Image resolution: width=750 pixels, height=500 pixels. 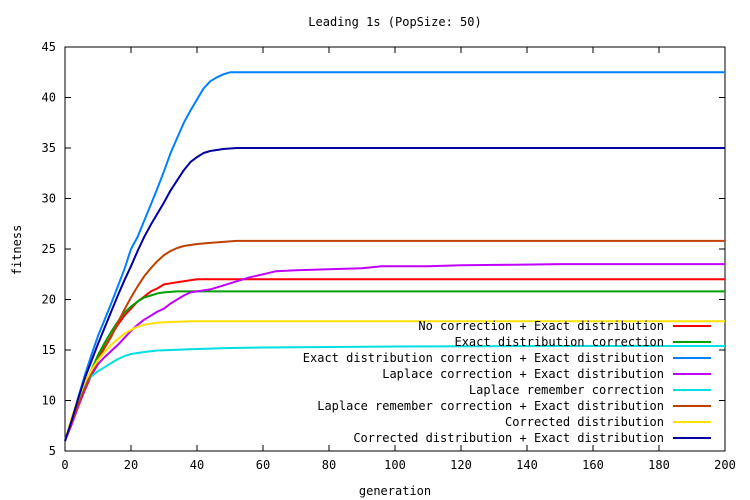 What do you see at coordinates (559, 342) in the screenshot?
I see `legend-label: Exact distribution correction` at bounding box center [559, 342].